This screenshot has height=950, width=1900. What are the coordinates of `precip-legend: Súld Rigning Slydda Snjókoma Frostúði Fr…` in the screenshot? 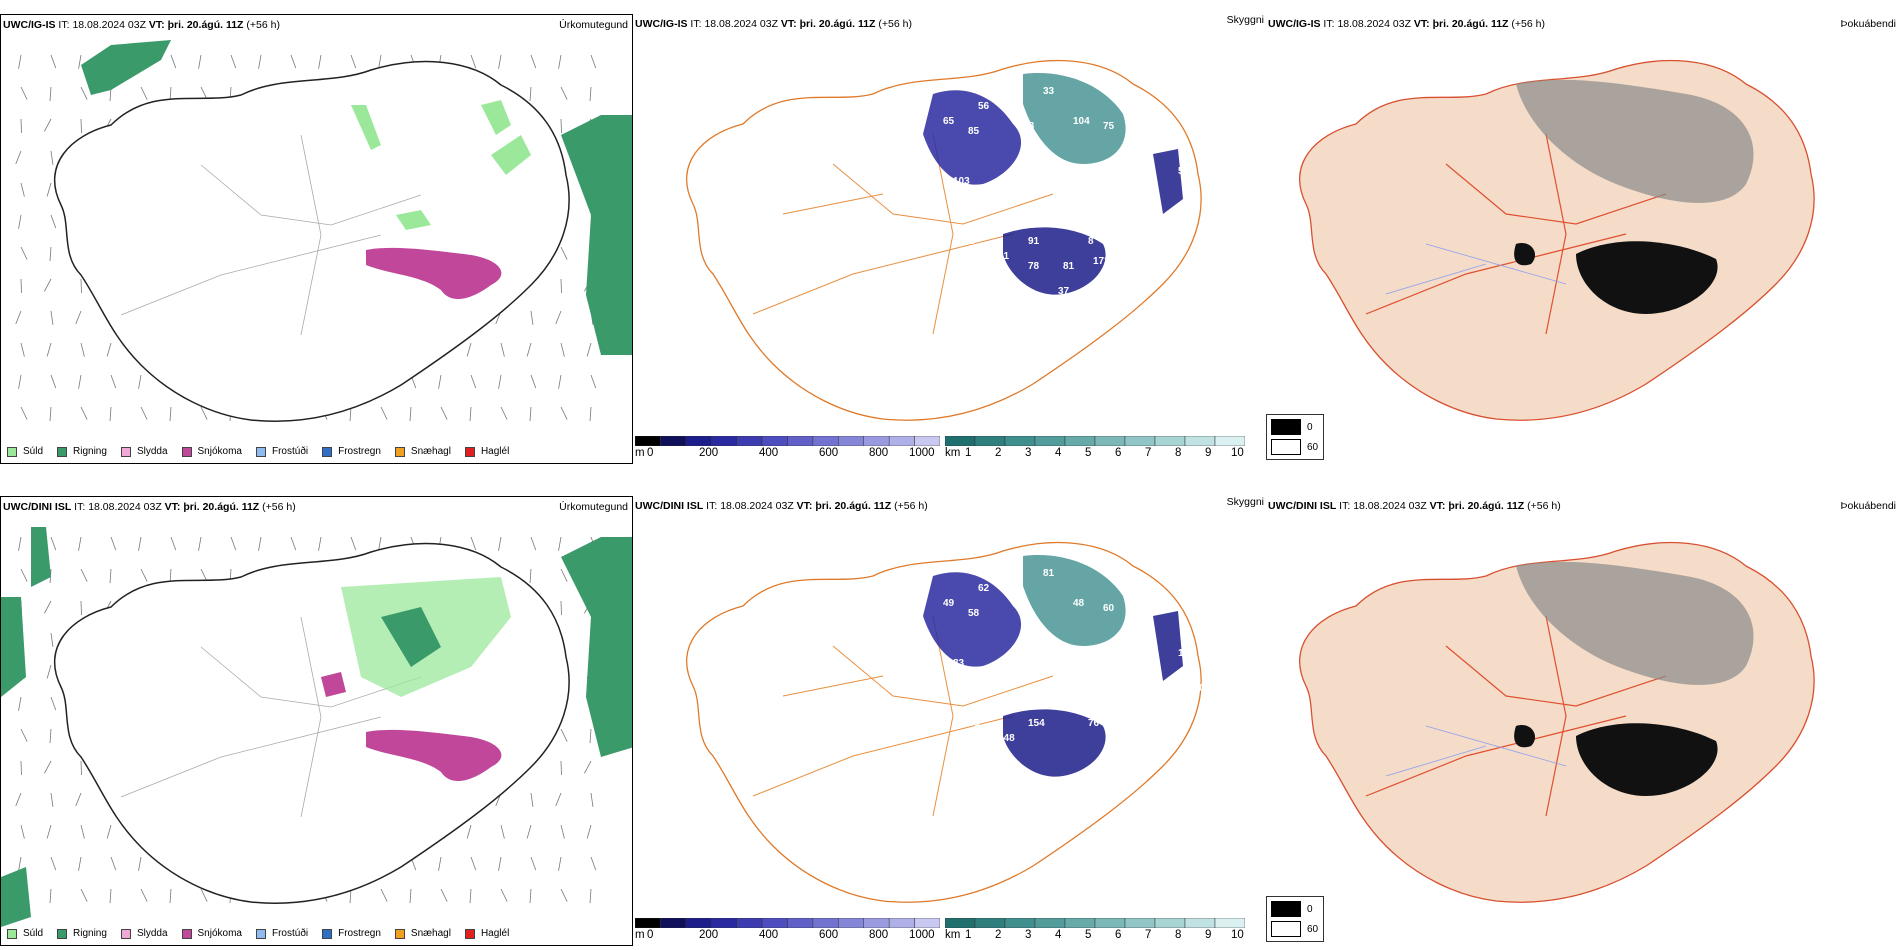 It's located at (265, 933).